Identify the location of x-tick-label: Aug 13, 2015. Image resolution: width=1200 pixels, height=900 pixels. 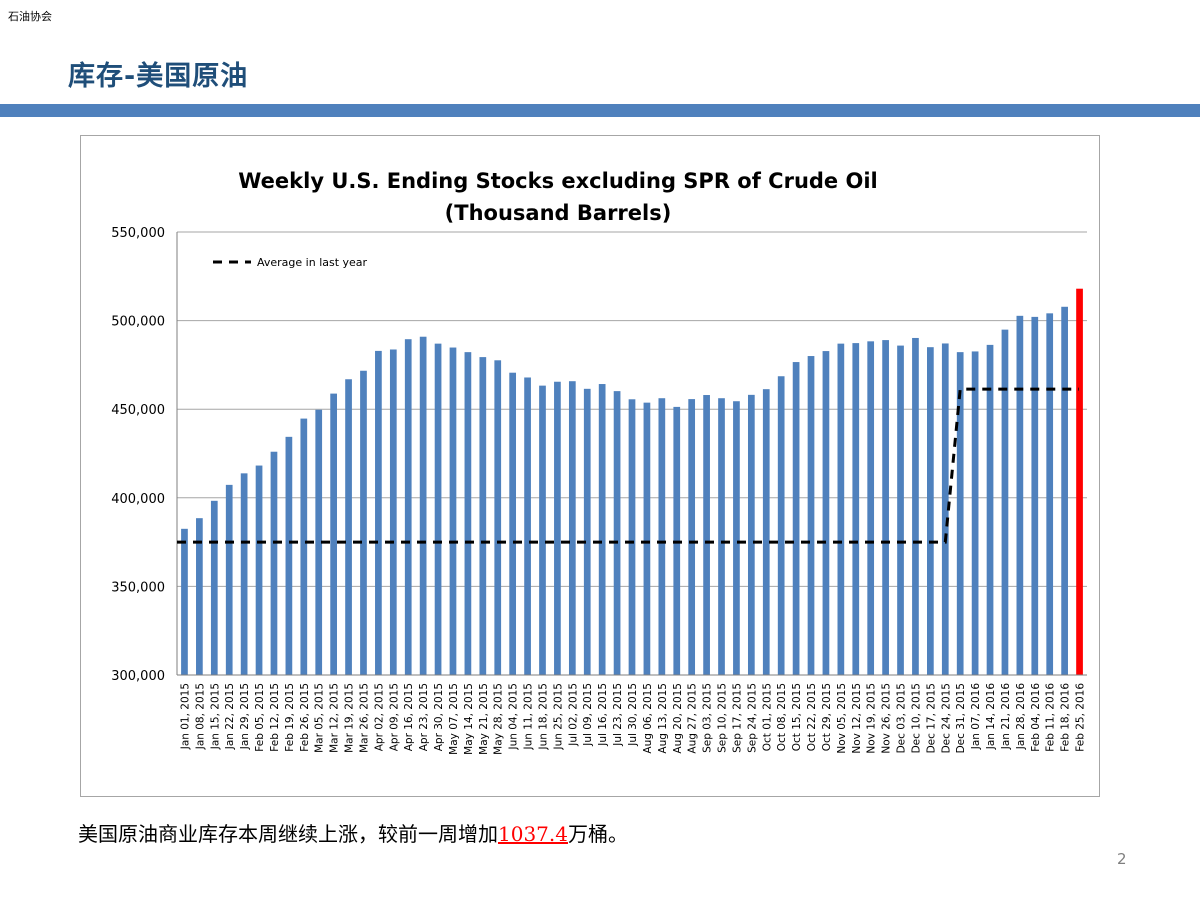
(663, 718).